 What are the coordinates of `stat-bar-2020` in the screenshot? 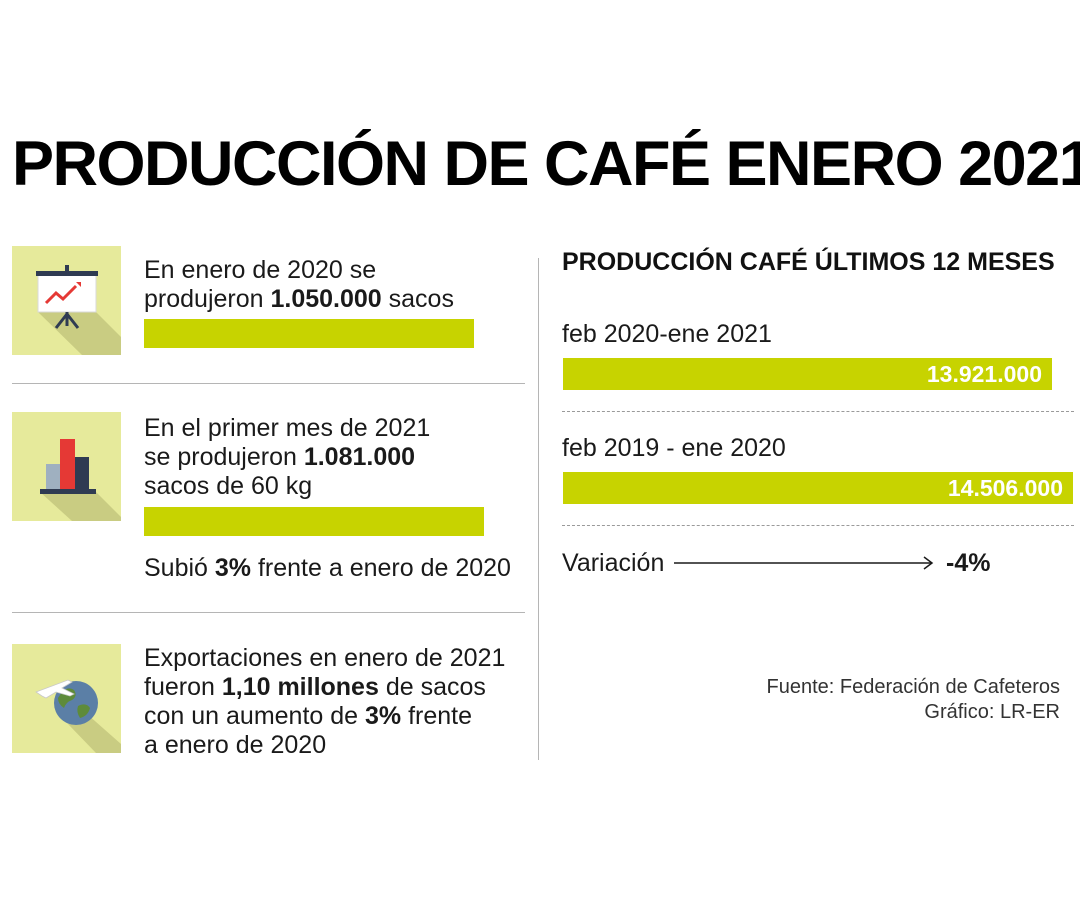 It's located at (309, 333).